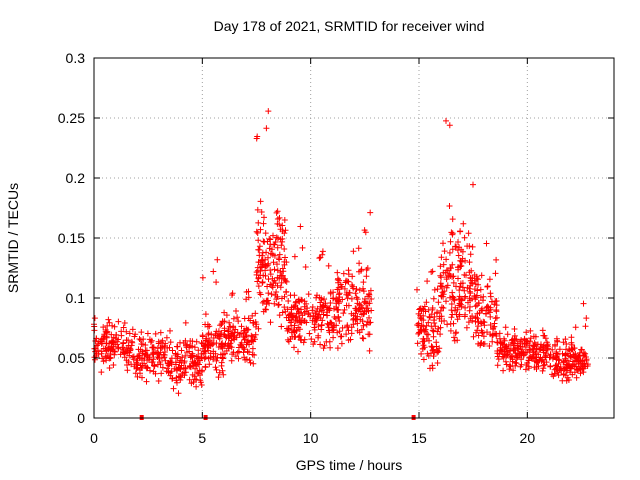 This screenshot has height=480, width=640. What do you see at coordinates (71, 238) in the screenshot?
I see `y-tick-label: 0.15` at bounding box center [71, 238].